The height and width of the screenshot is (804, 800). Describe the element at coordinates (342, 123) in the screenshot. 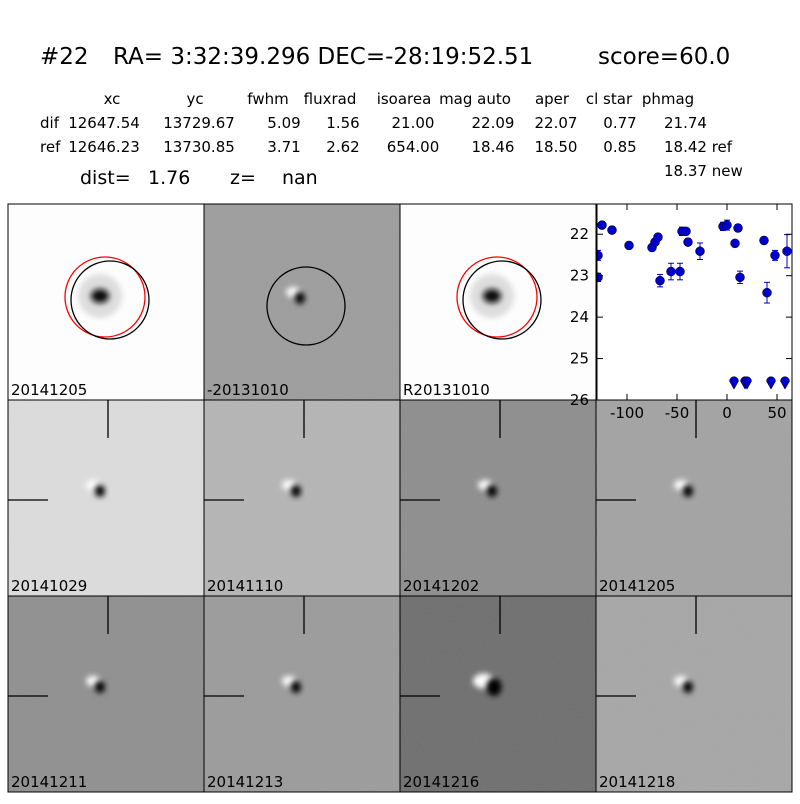

I see `table-cell: 1.56` at that location.